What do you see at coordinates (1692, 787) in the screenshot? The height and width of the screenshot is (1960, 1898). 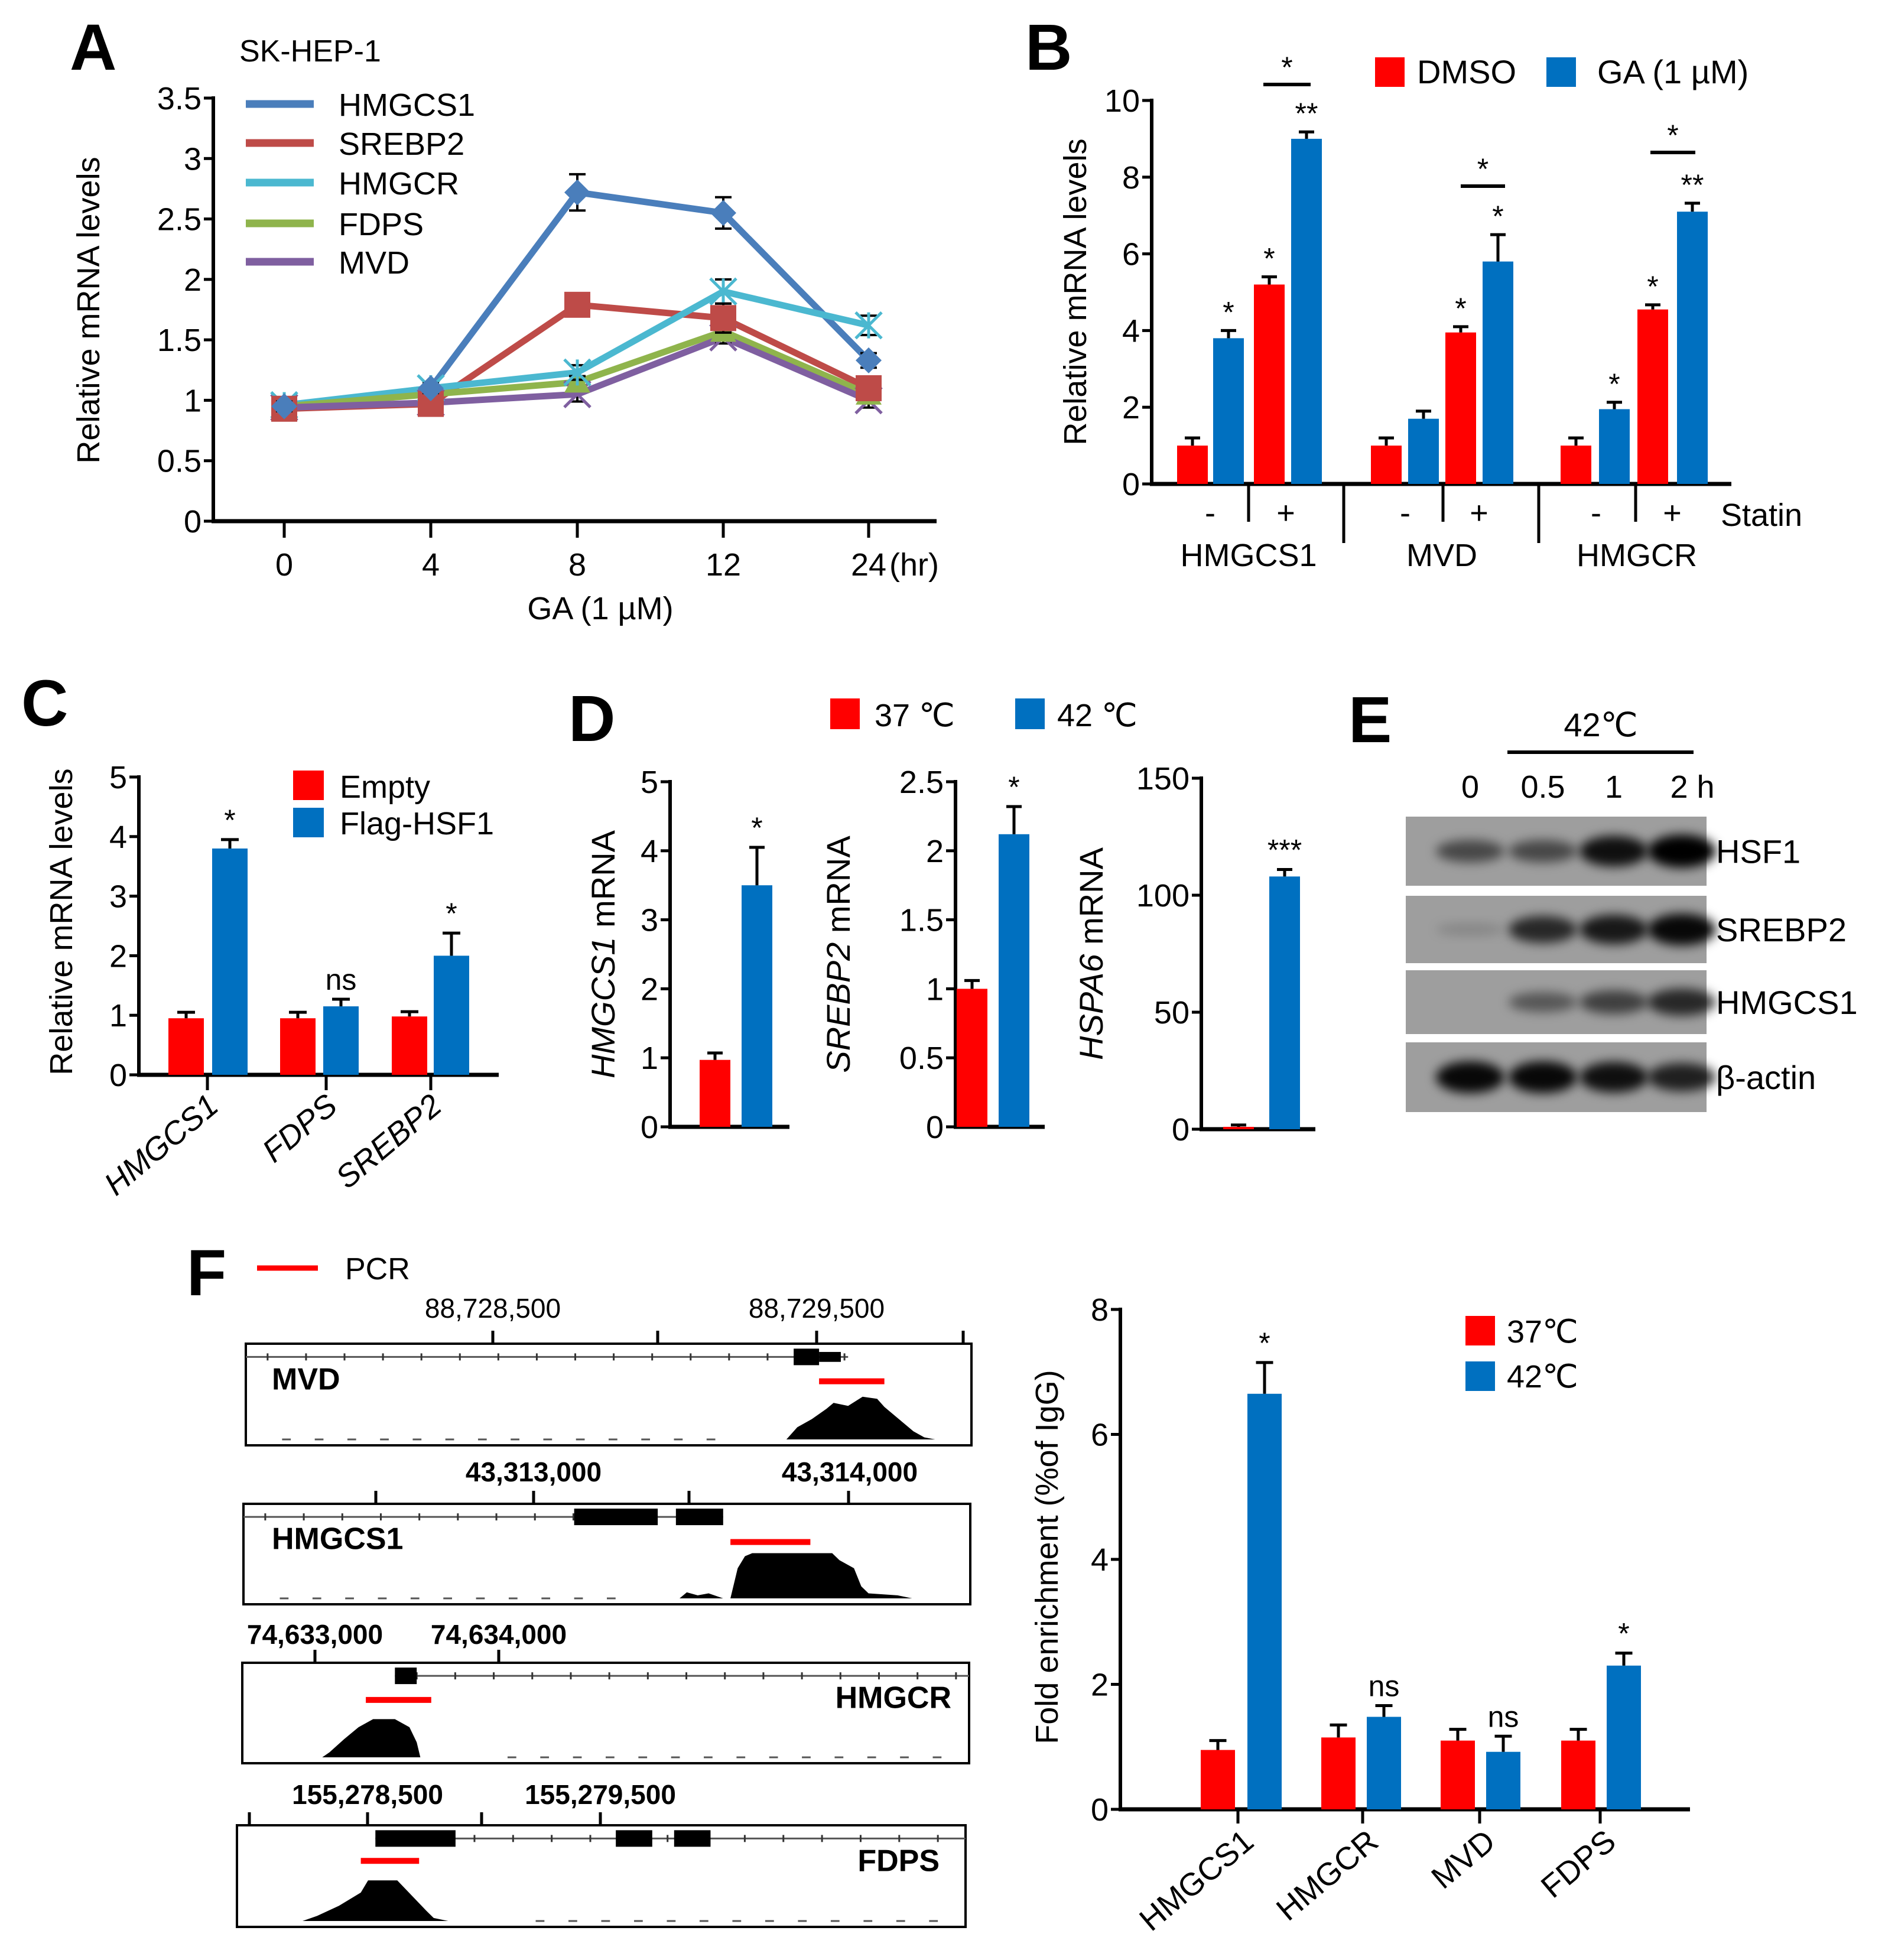 I see `lane-label: 2 h` at bounding box center [1692, 787].